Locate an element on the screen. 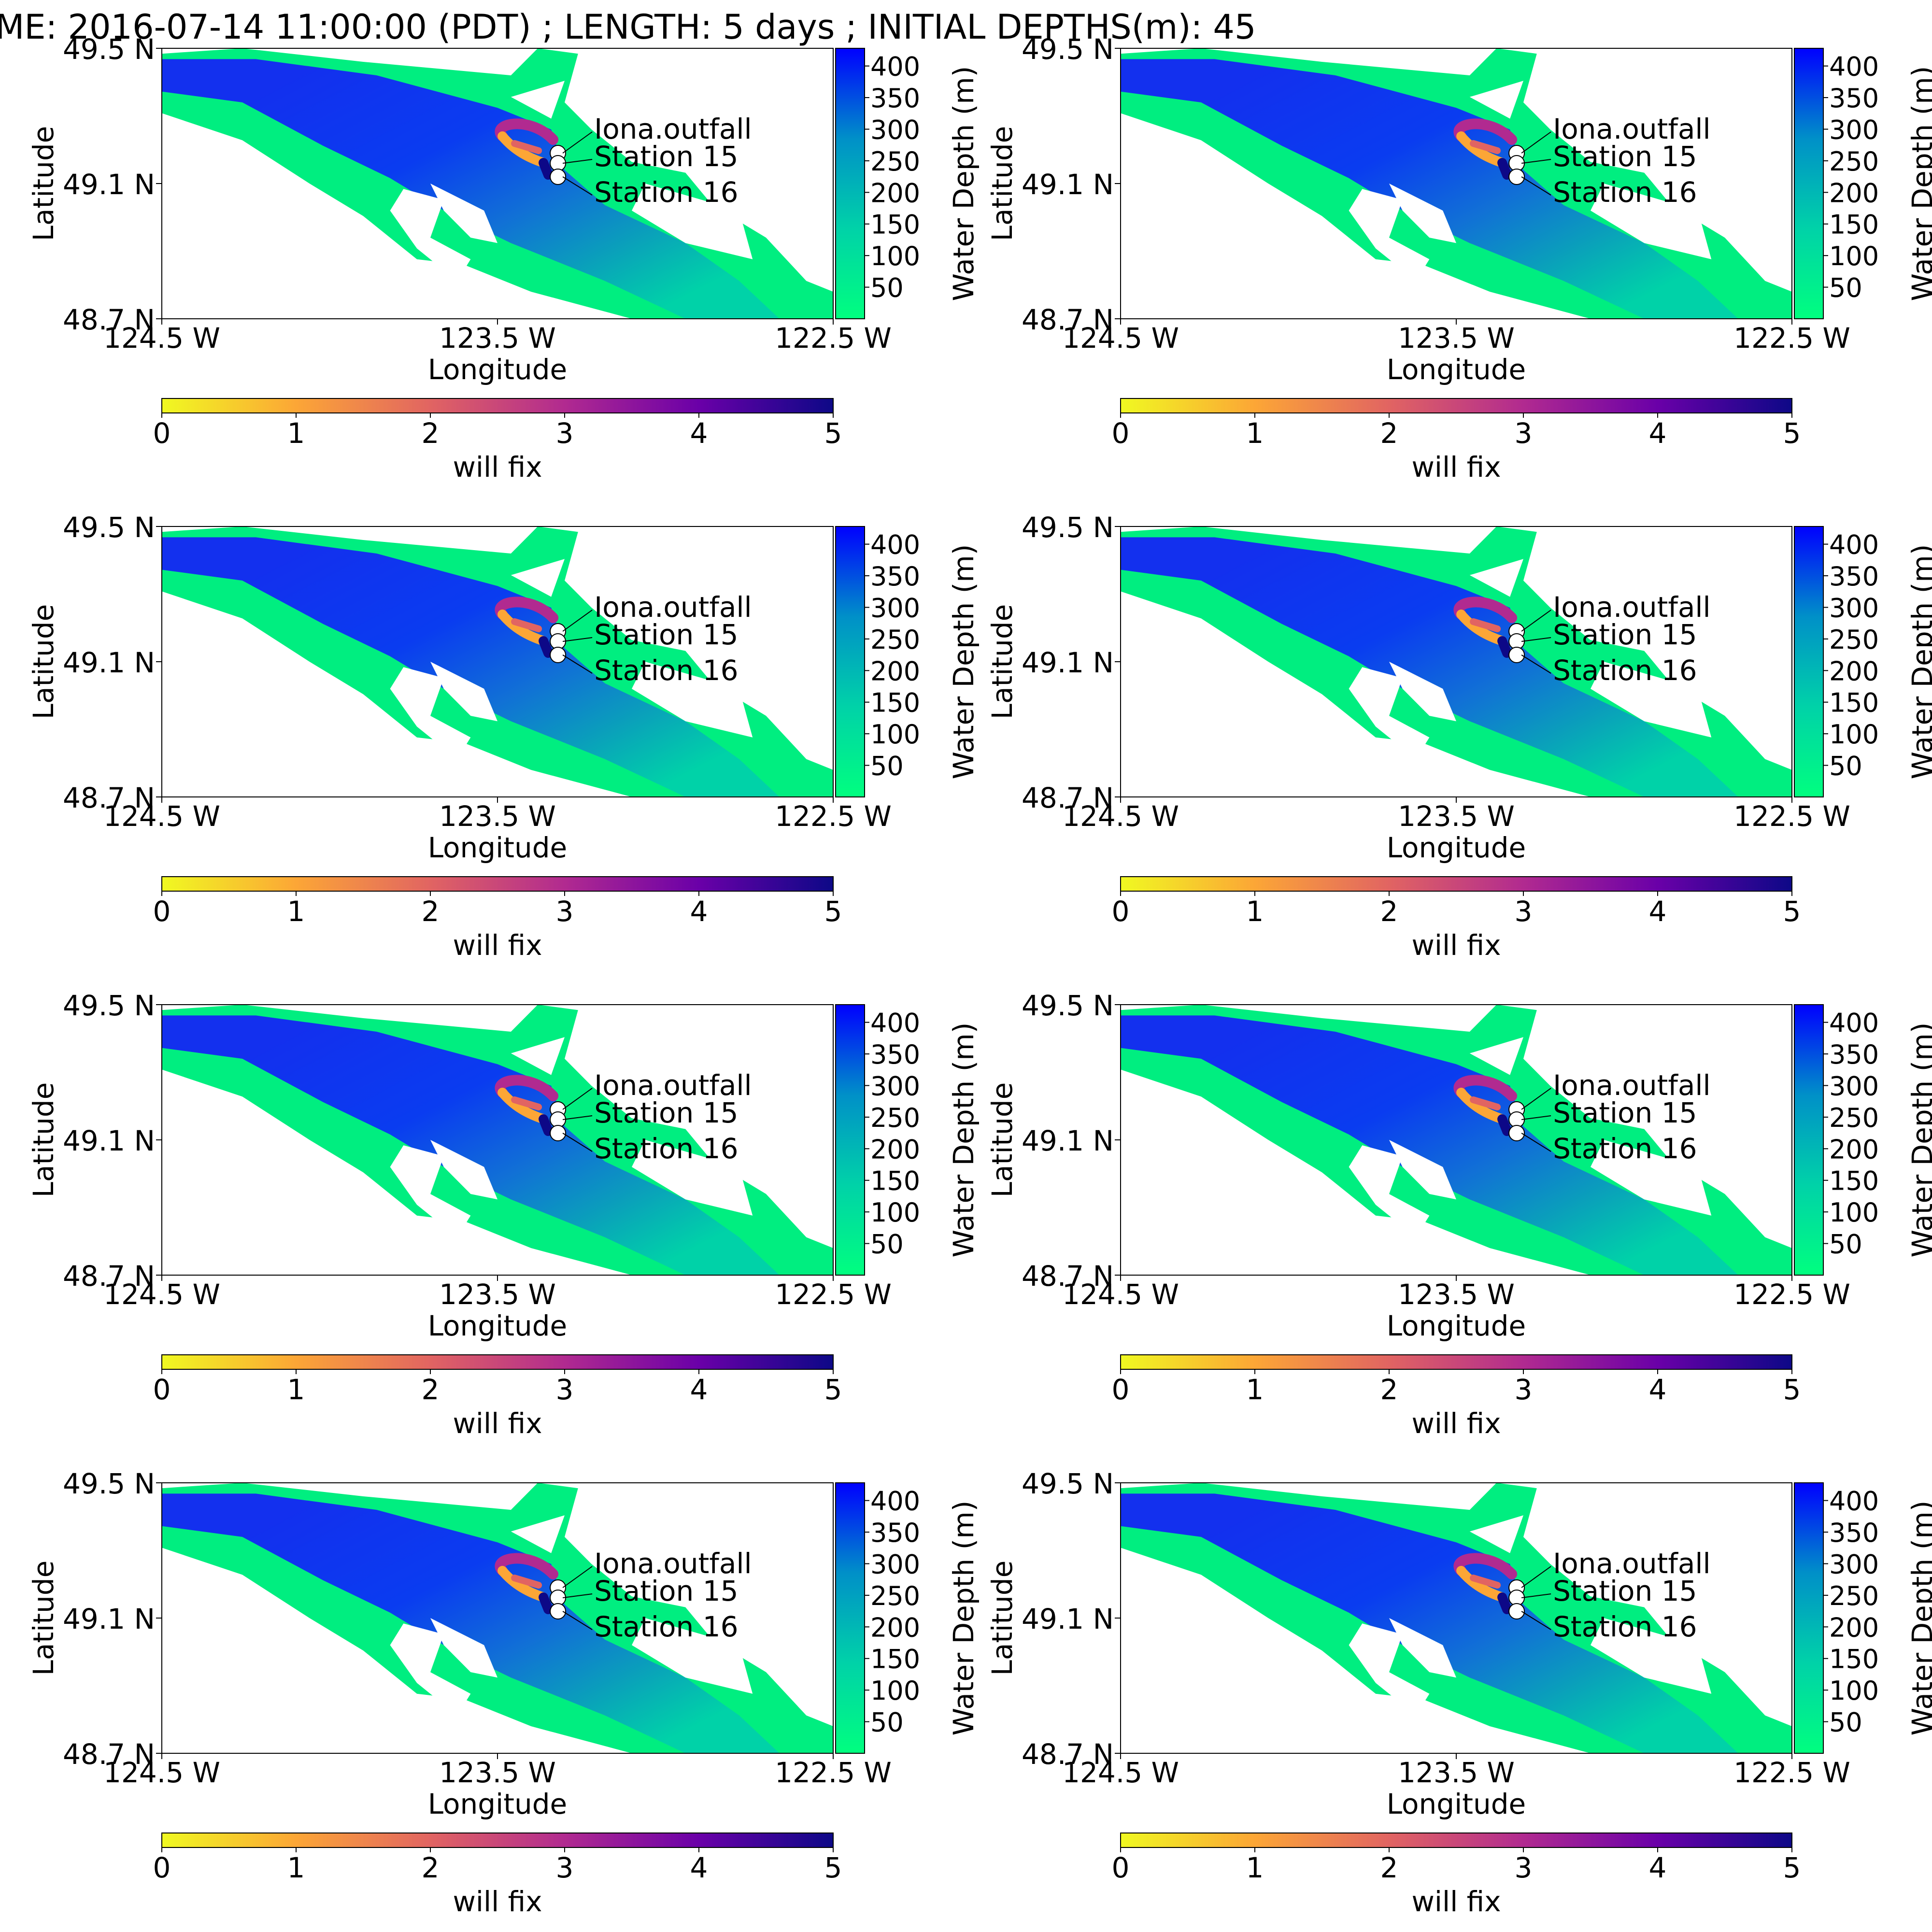 The image size is (1932, 1932). lon-tick-label: 124.5 W is located at coordinates (1120, 338).